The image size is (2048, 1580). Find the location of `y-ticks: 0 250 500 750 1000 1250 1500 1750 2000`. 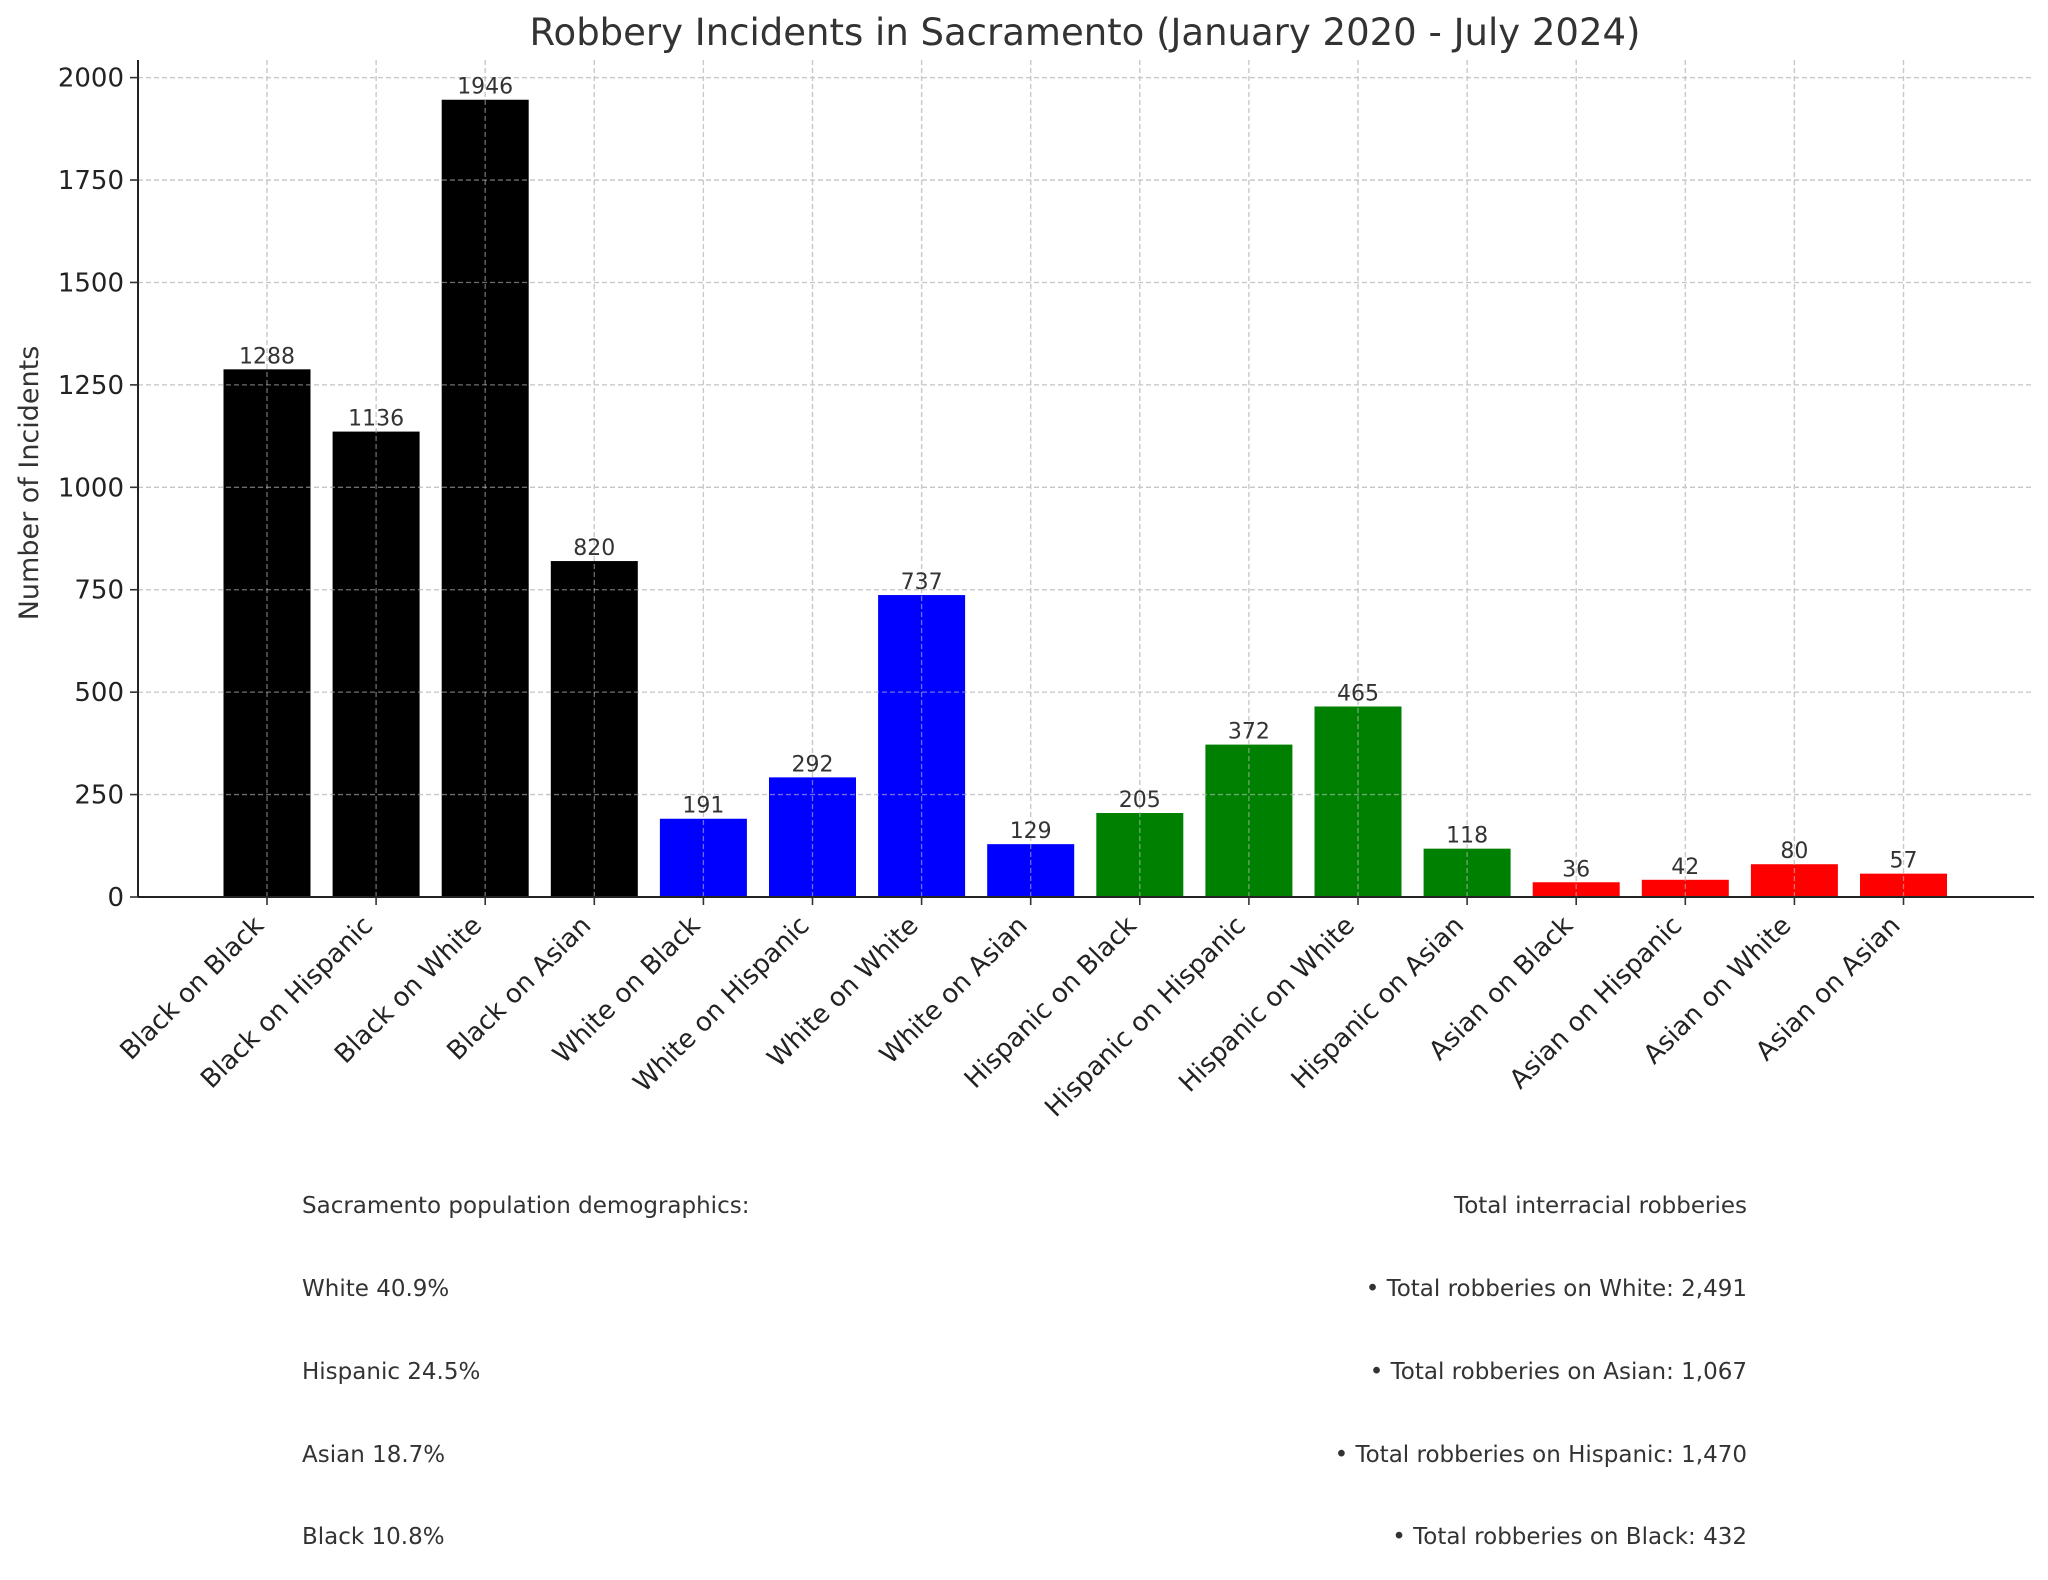

y-ticks: 0 250 500 750 1000 1250 1500 1750 2000 is located at coordinates (98, 488).